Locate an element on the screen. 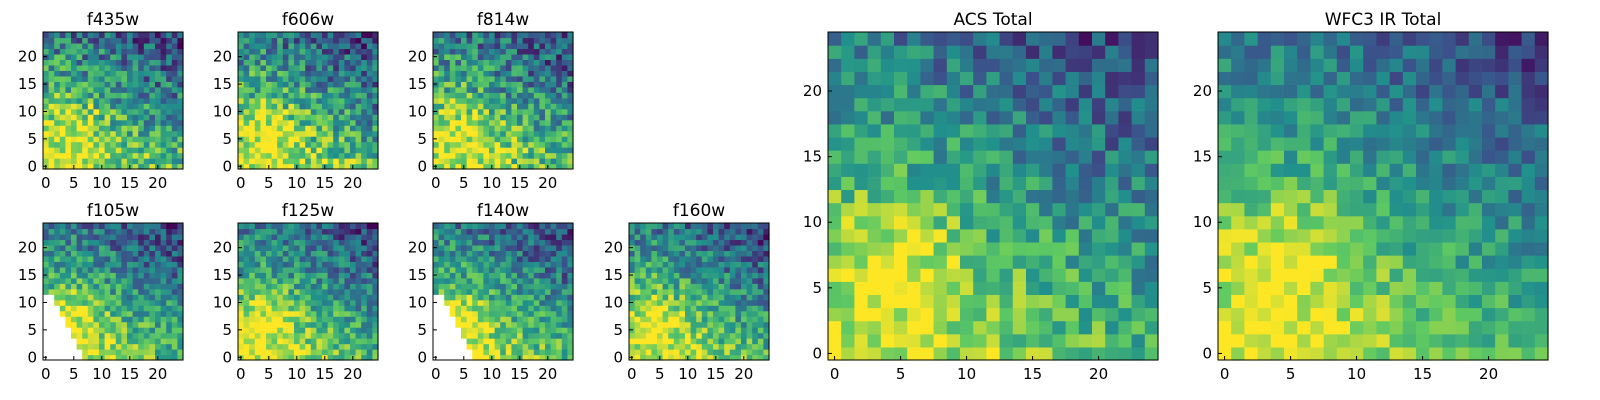  y-tick-label: 0 is located at coordinates (227, 166).